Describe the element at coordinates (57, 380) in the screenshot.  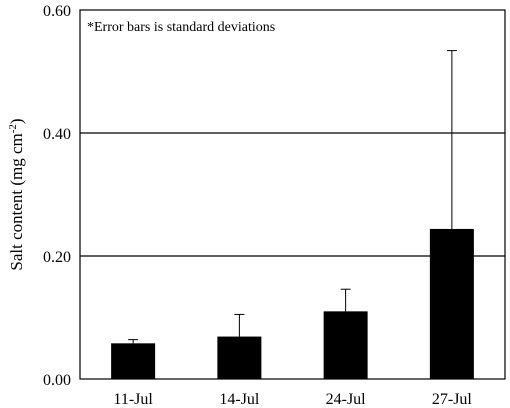
I see `y-tick-label: 0.00` at that location.